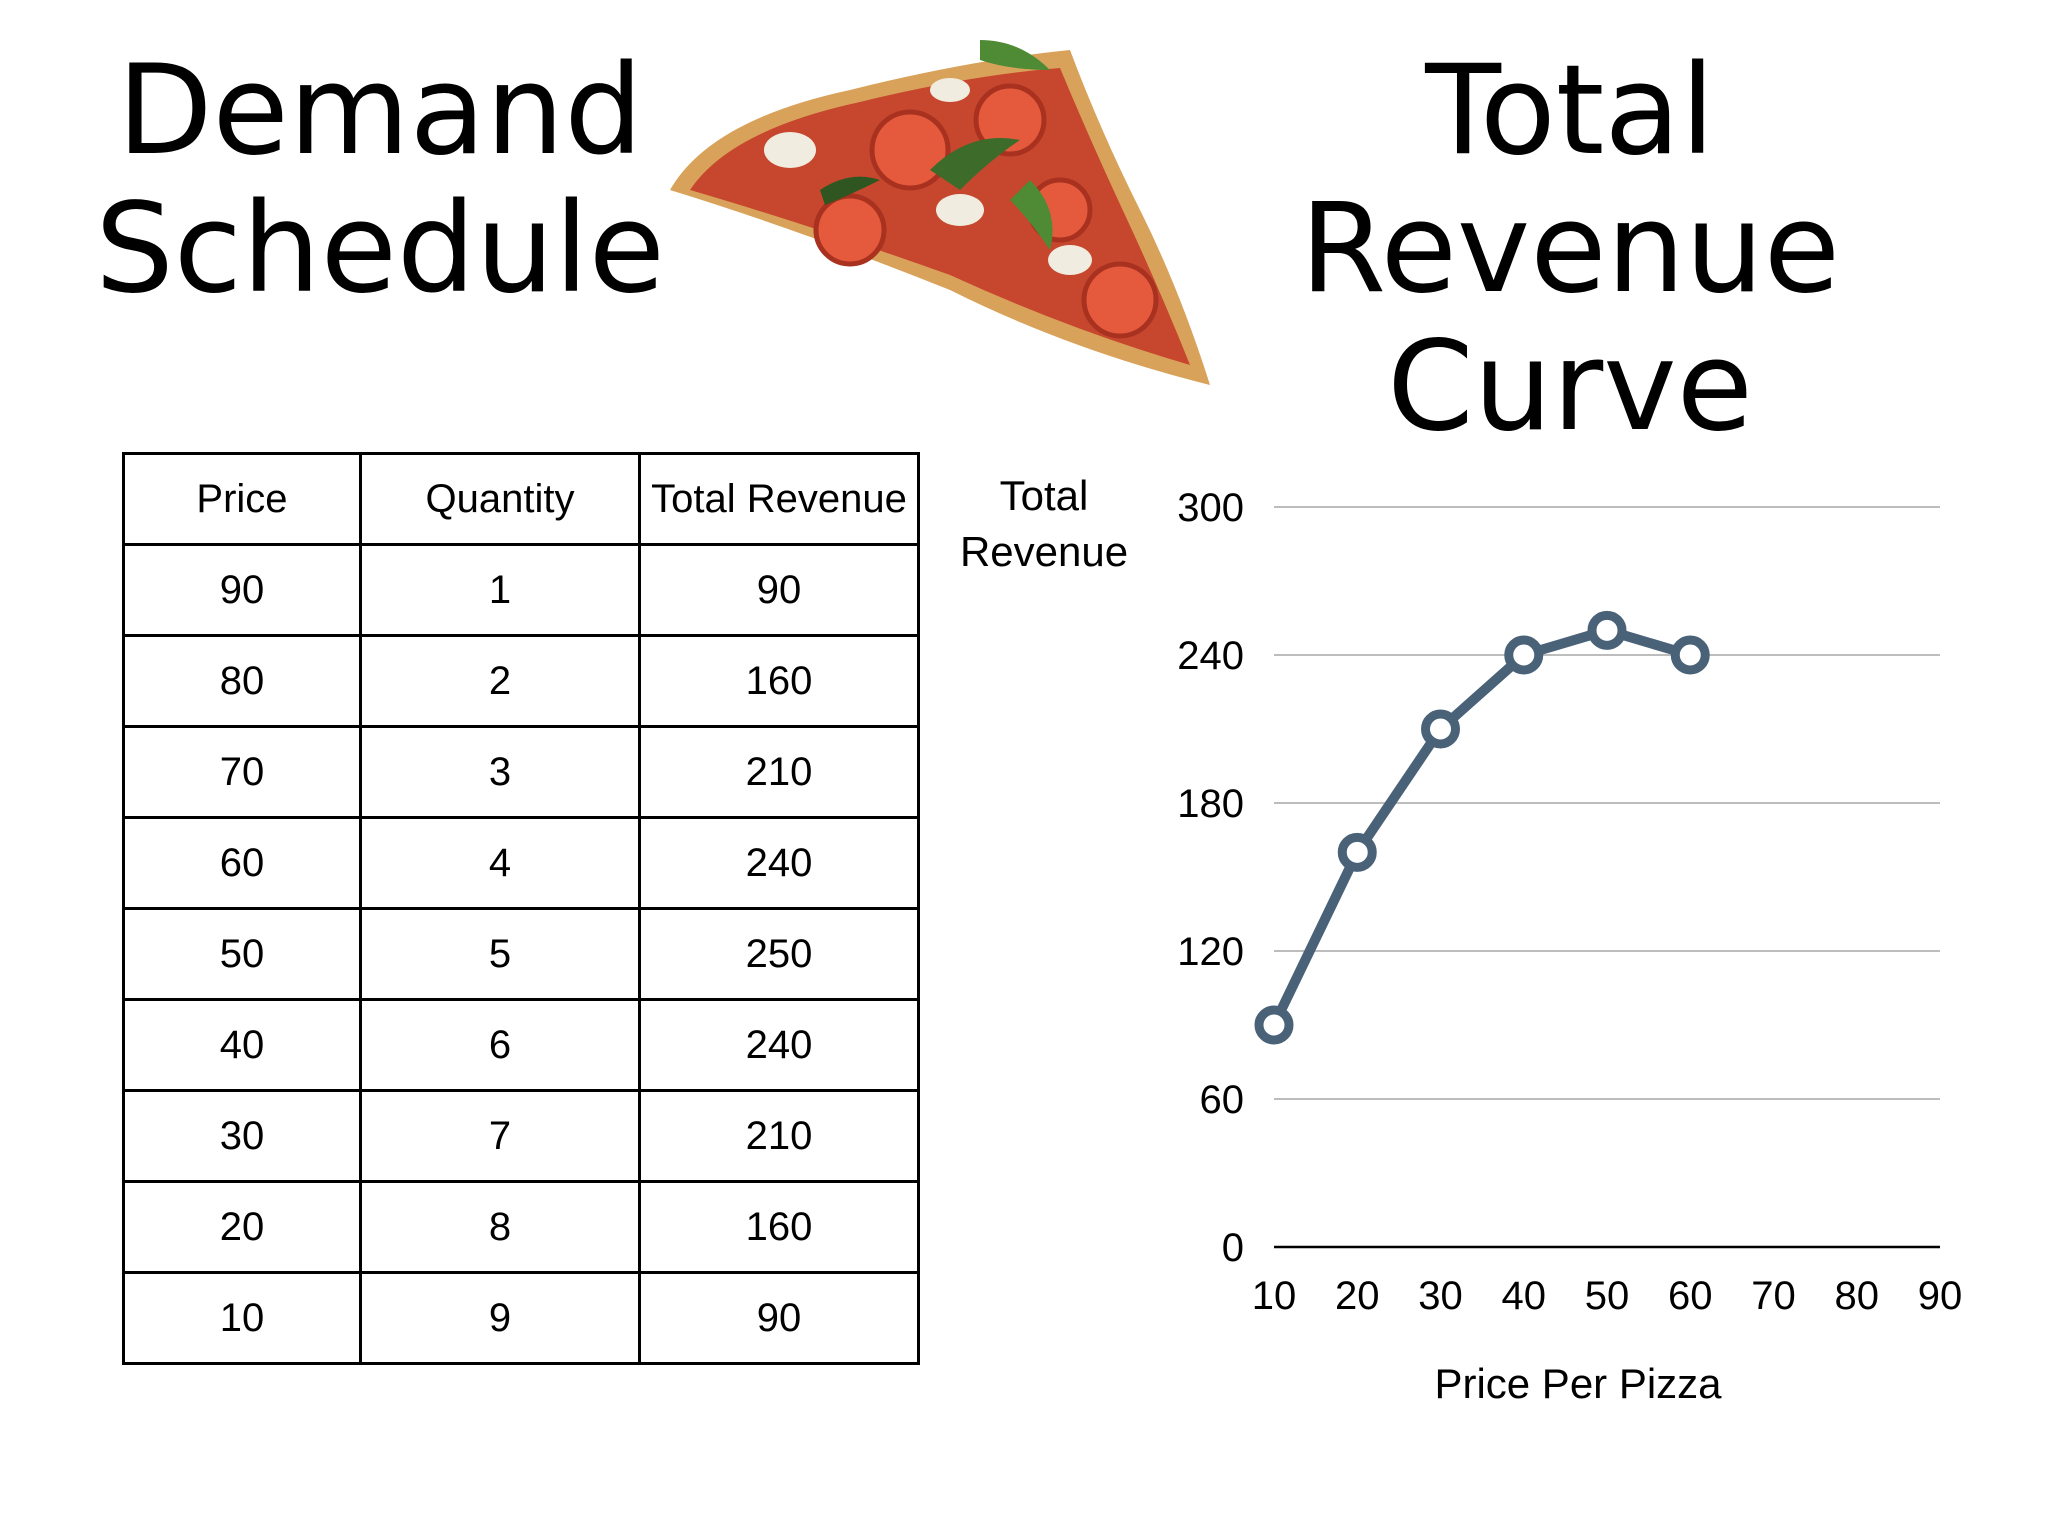 The width and height of the screenshot is (2048, 1536). What do you see at coordinates (242, 1136) in the screenshot?
I see `cell-price: 30` at bounding box center [242, 1136].